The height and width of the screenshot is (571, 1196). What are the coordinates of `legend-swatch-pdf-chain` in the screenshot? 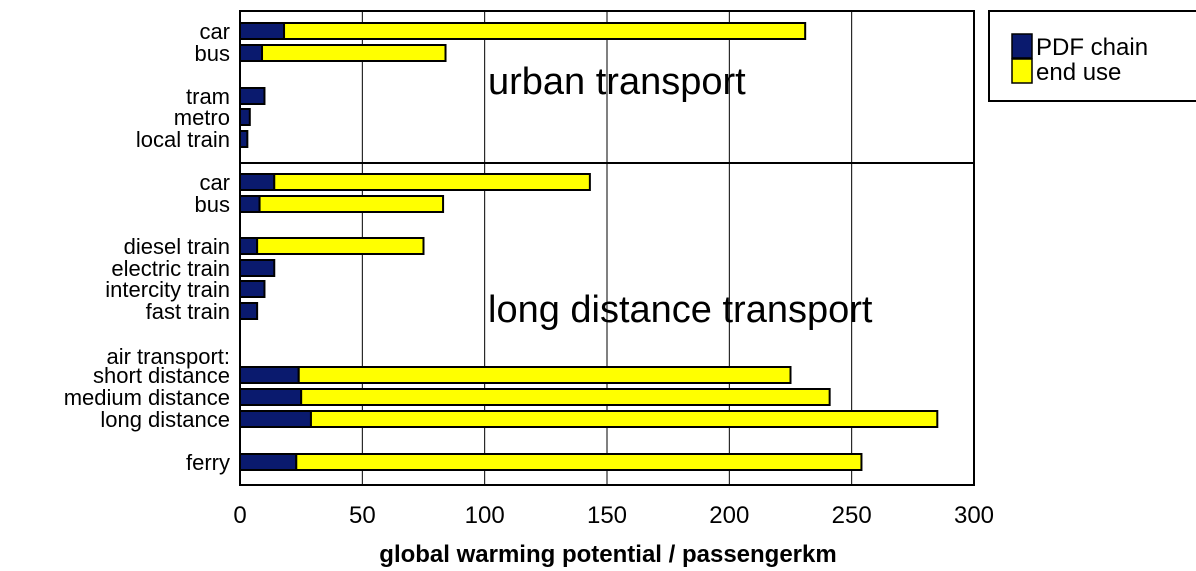 It's located at (1022, 46).